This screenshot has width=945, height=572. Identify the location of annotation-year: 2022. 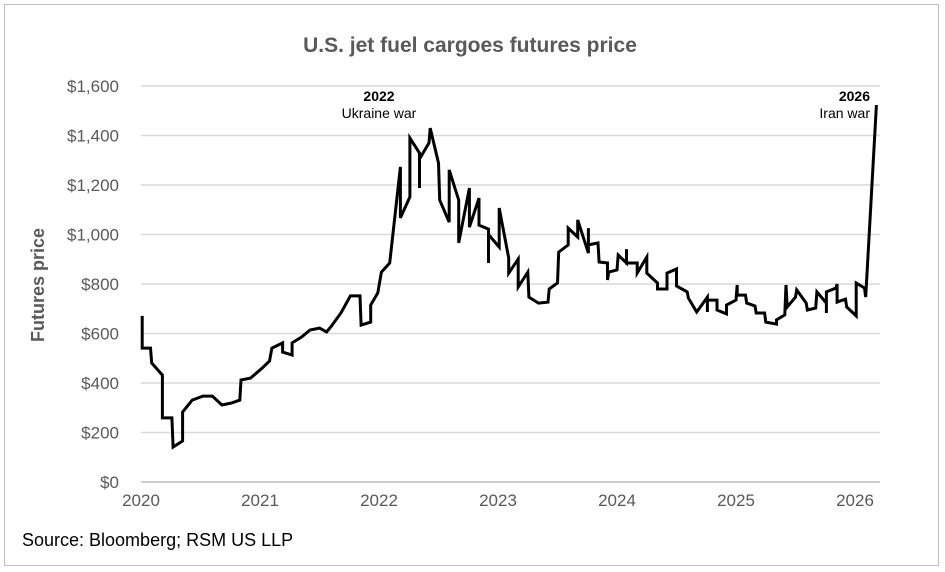
(378, 96).